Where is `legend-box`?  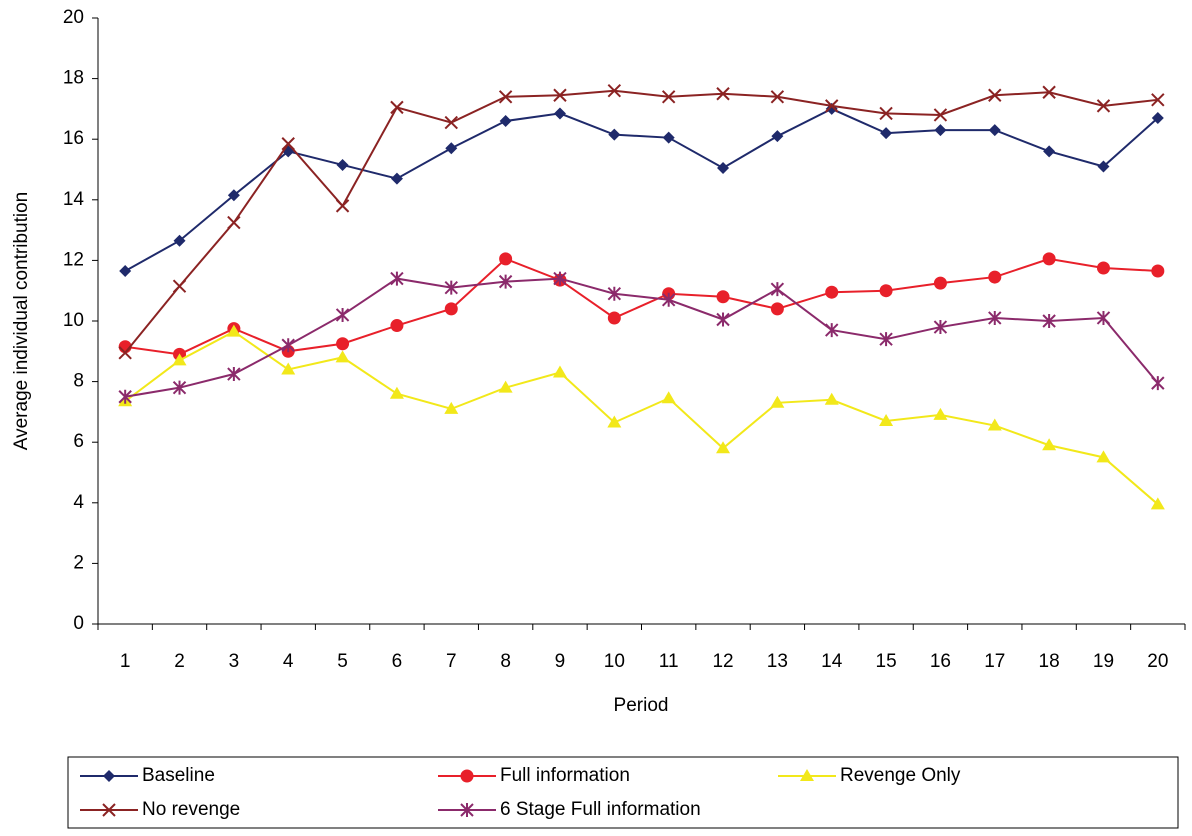 legend-box is located at coordinates (623, 792).